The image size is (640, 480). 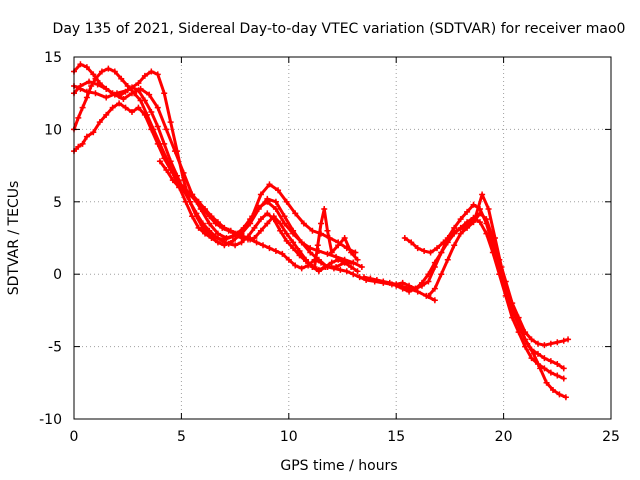 I want to click on y-tick-label: -10, so click(x=50, y=420).